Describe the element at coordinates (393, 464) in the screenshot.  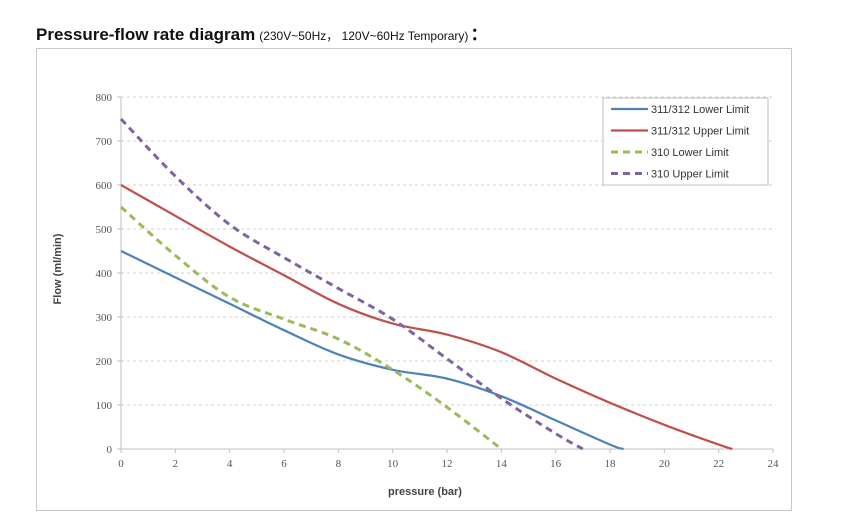
I see `x-tick-label: 10` at that location.